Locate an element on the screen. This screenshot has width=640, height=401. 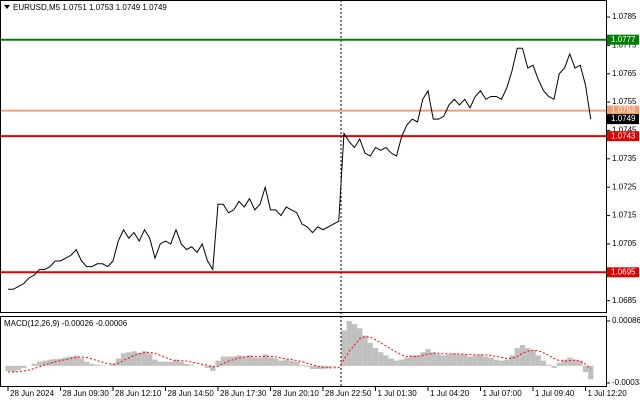
x-tick-label: 28 Jun 2024 is located at coordinates (32, 393).